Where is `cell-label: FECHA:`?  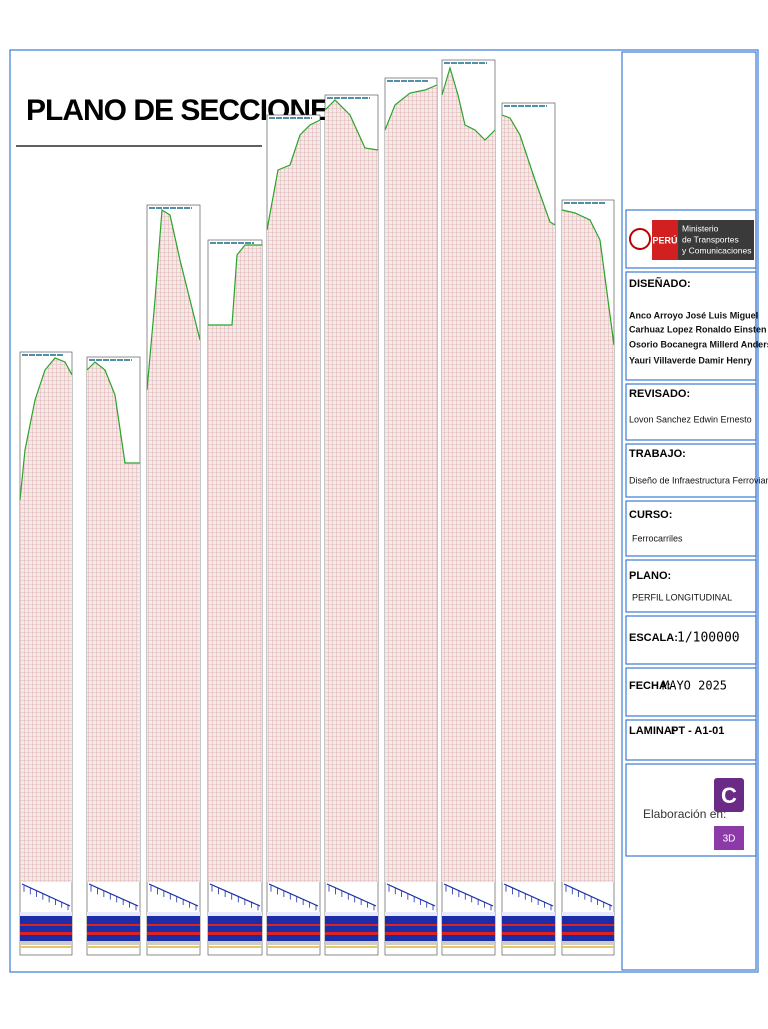
cell-label: FECHA: is located at coordinates (650, 686).